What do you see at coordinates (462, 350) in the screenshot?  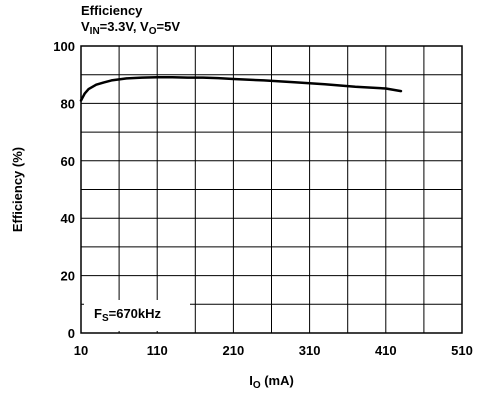 I see `x-tick-label: 510` at bounding box center [462, 350].